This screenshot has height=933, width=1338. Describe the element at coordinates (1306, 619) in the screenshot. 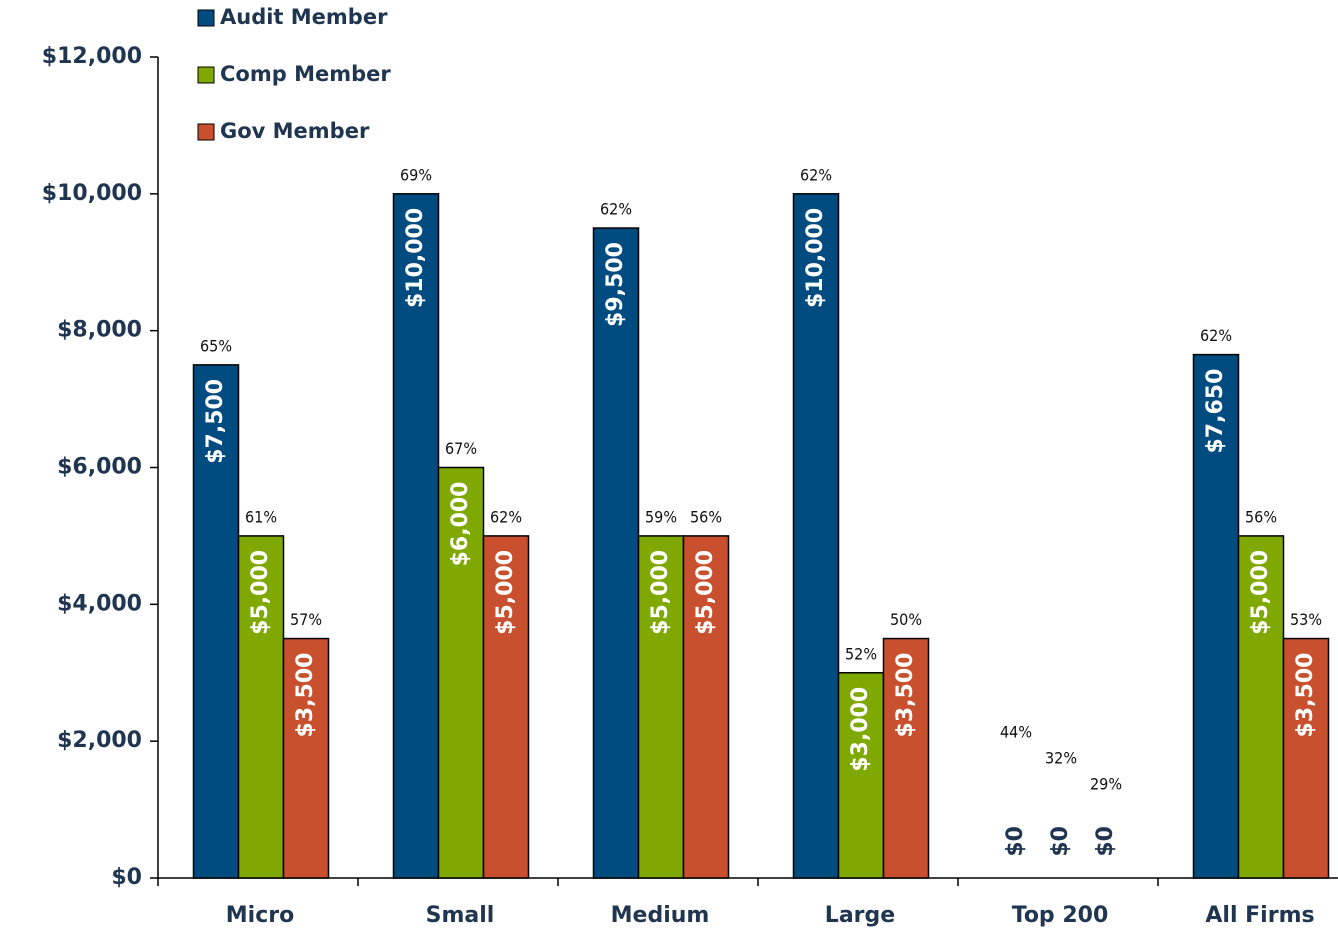

I see `share-label: 53%` at that location.